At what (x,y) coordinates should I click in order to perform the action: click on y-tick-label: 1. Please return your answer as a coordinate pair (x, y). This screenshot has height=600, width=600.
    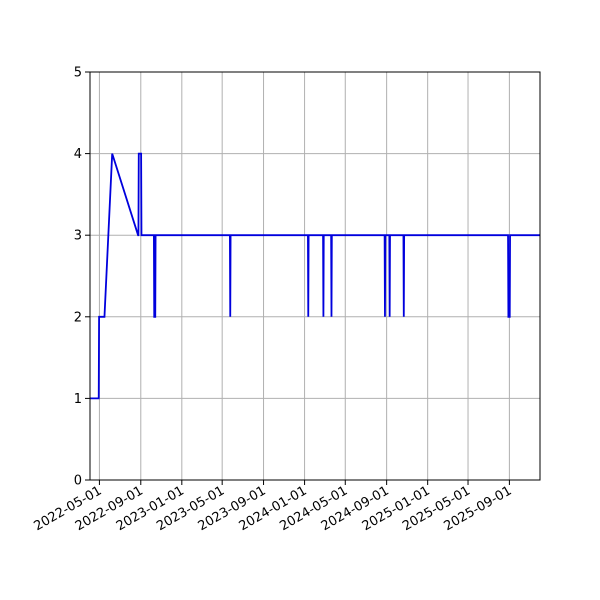
    Looking at the image, I should click on (78, 399).